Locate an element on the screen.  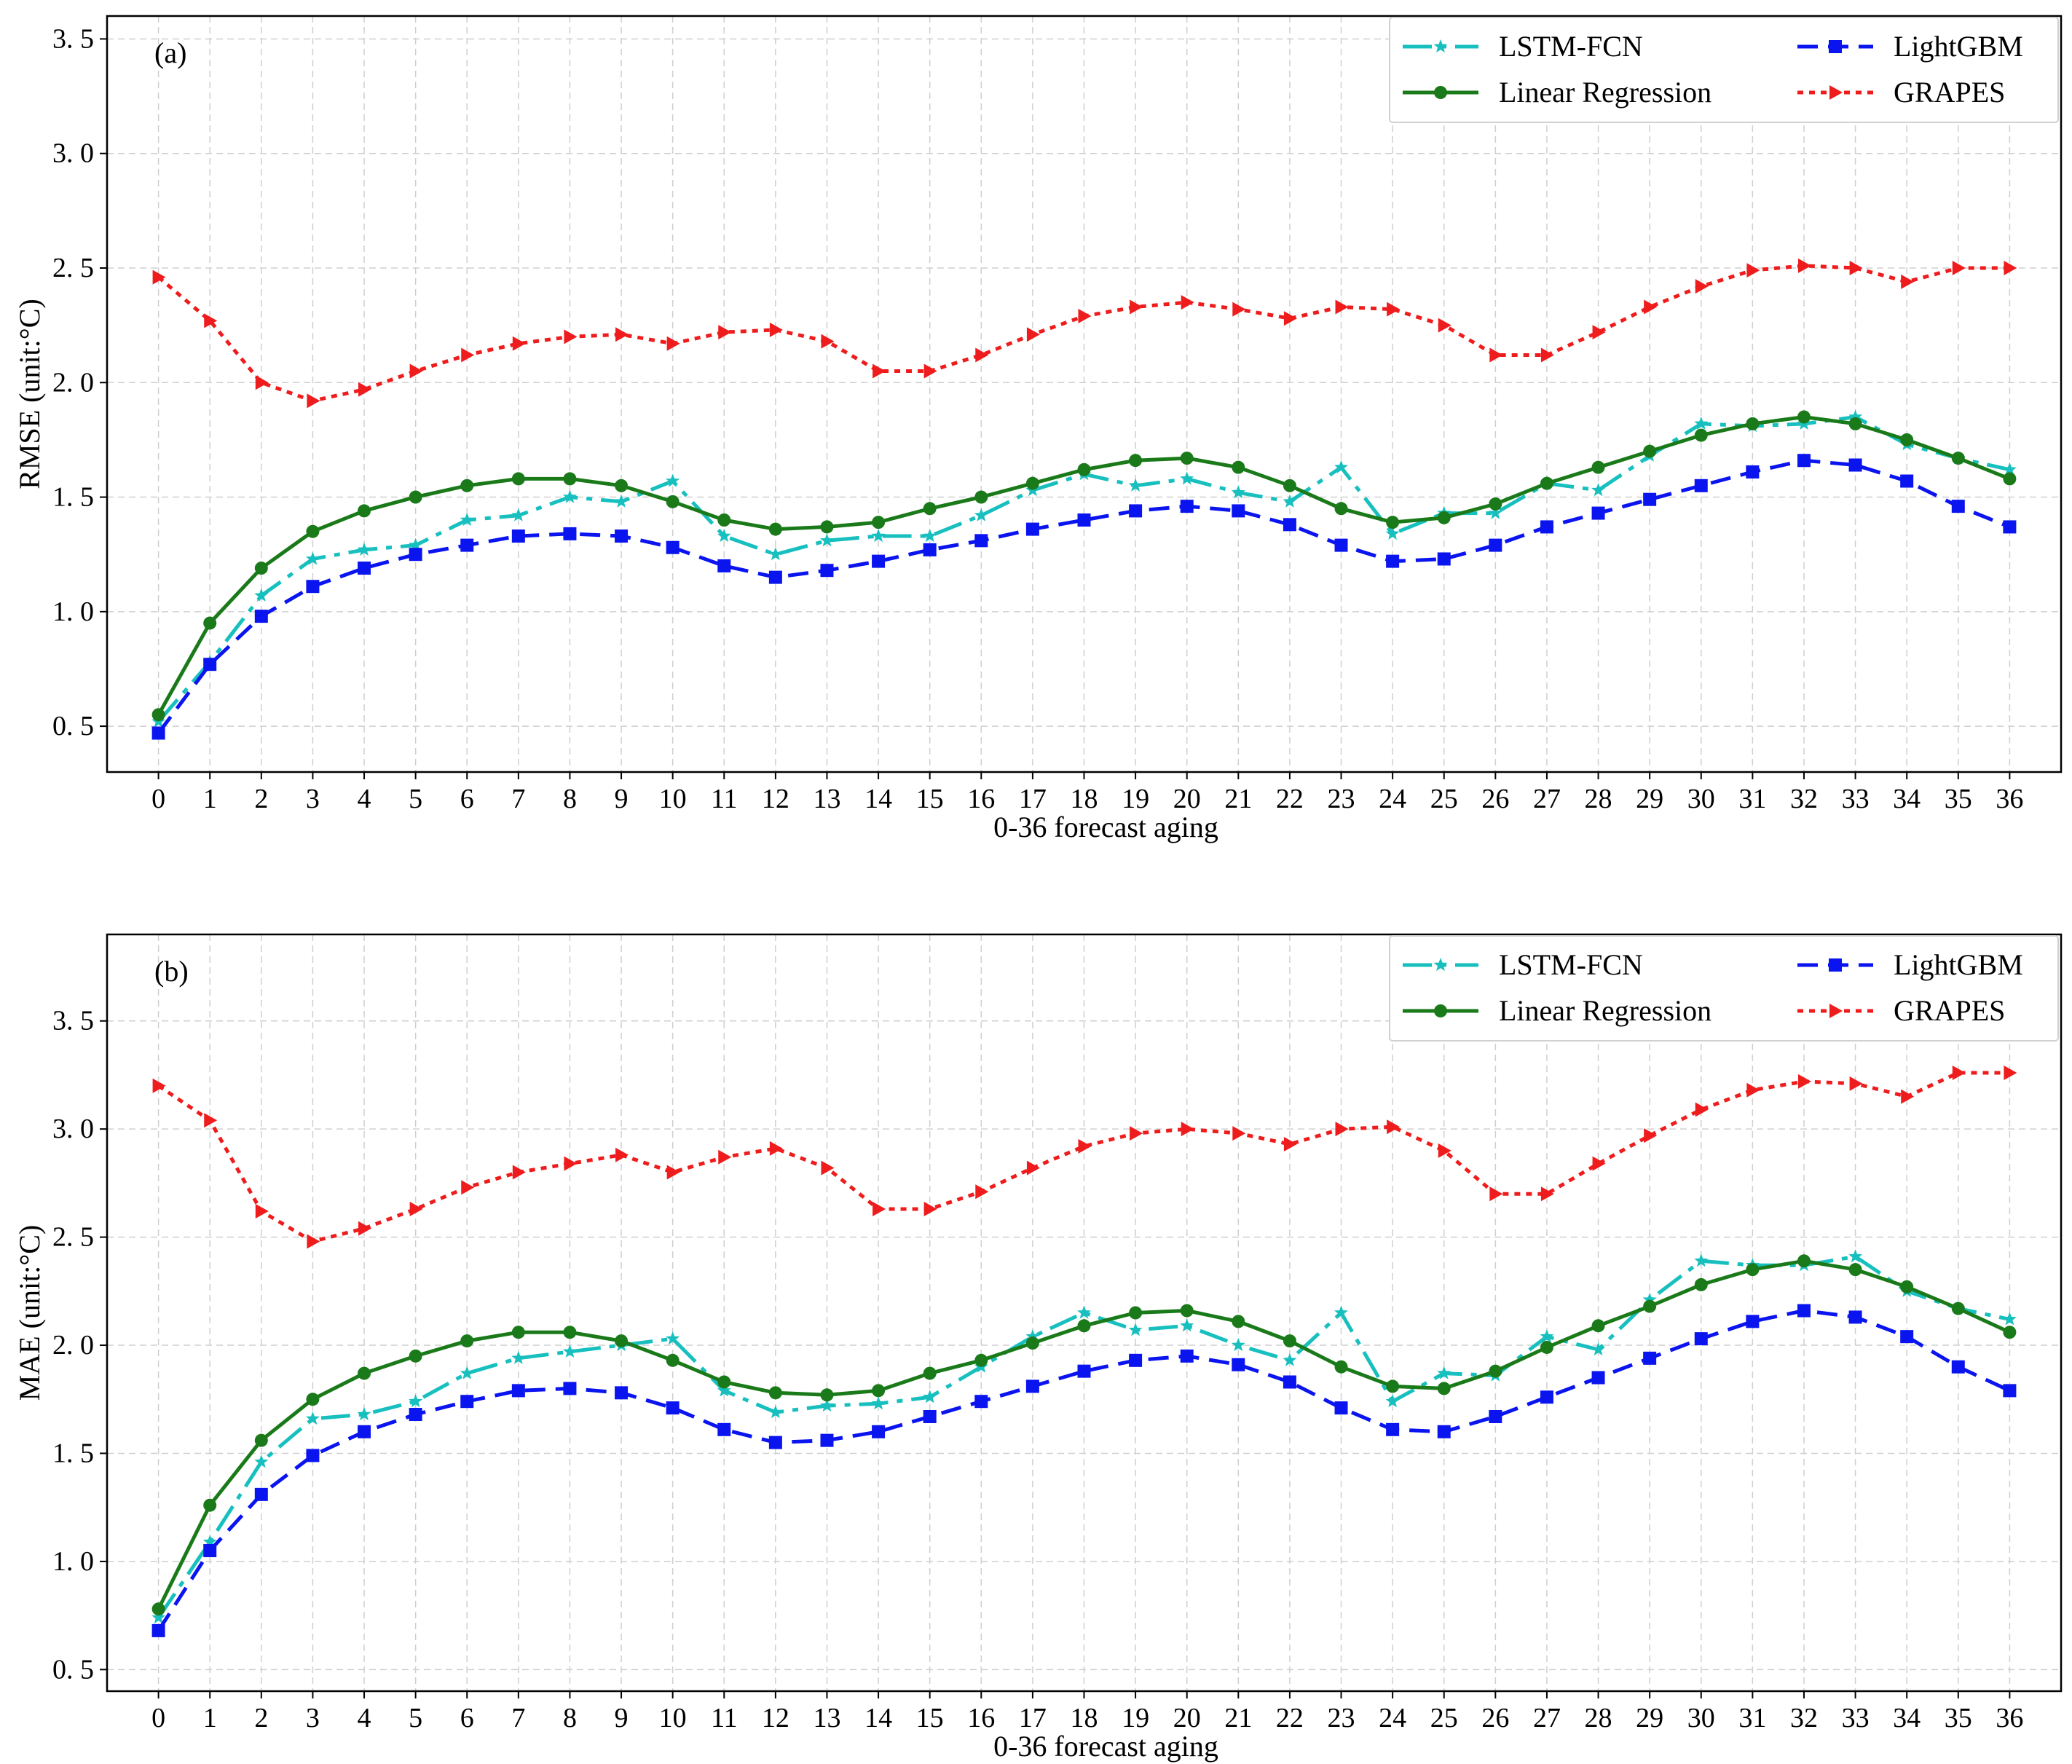
y-tick-label: 1. 0 is located at coordinates (73, 1561).